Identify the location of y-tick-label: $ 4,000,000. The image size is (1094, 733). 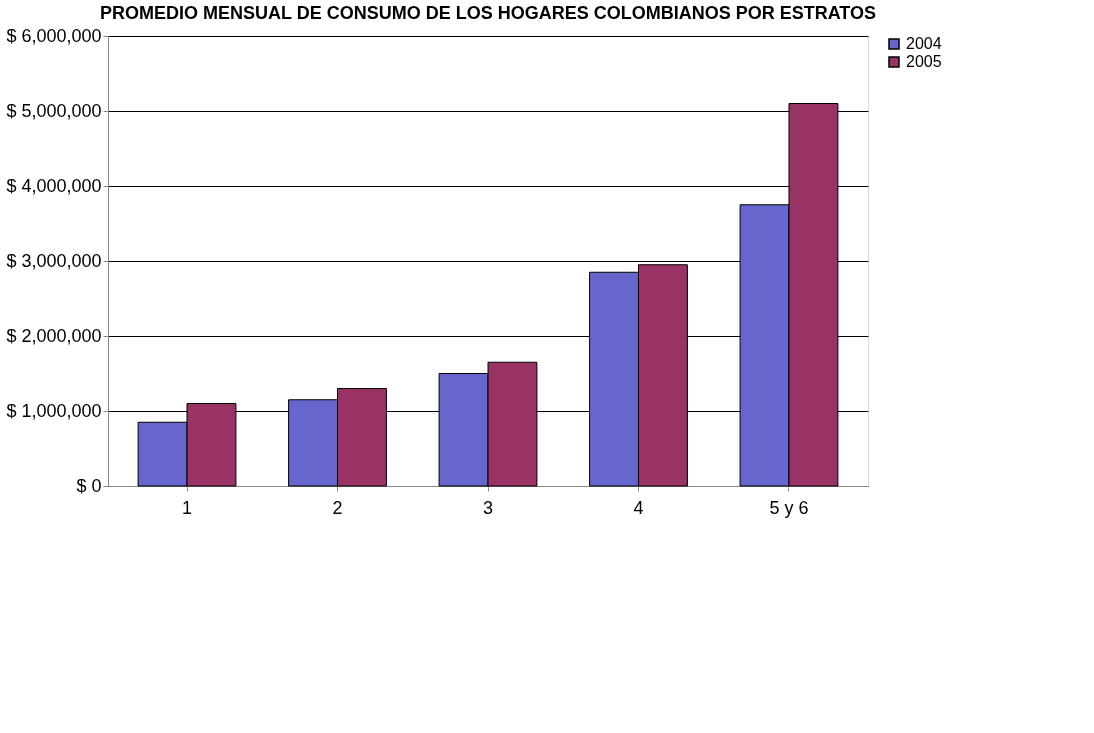
(54, 185).